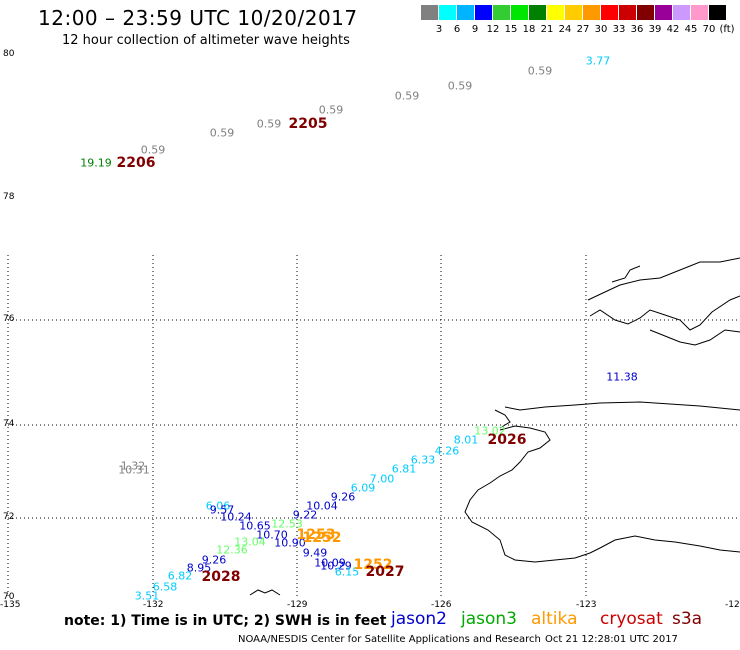 The image size is (740, 650). Describe the element at coordinates (709, 29) in the screenshot. I see `scale-label: 70` at that location.